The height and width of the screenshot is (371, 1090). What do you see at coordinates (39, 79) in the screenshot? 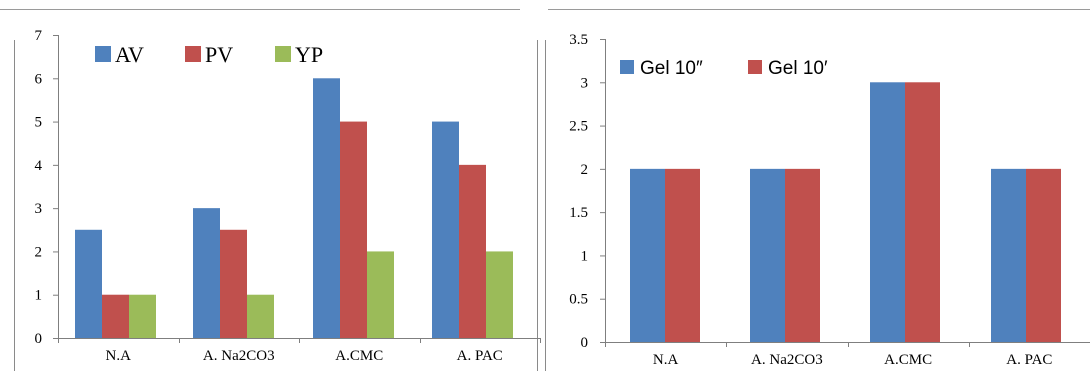
I see `y-tick-label: 6` at bounding box center [39, 79].